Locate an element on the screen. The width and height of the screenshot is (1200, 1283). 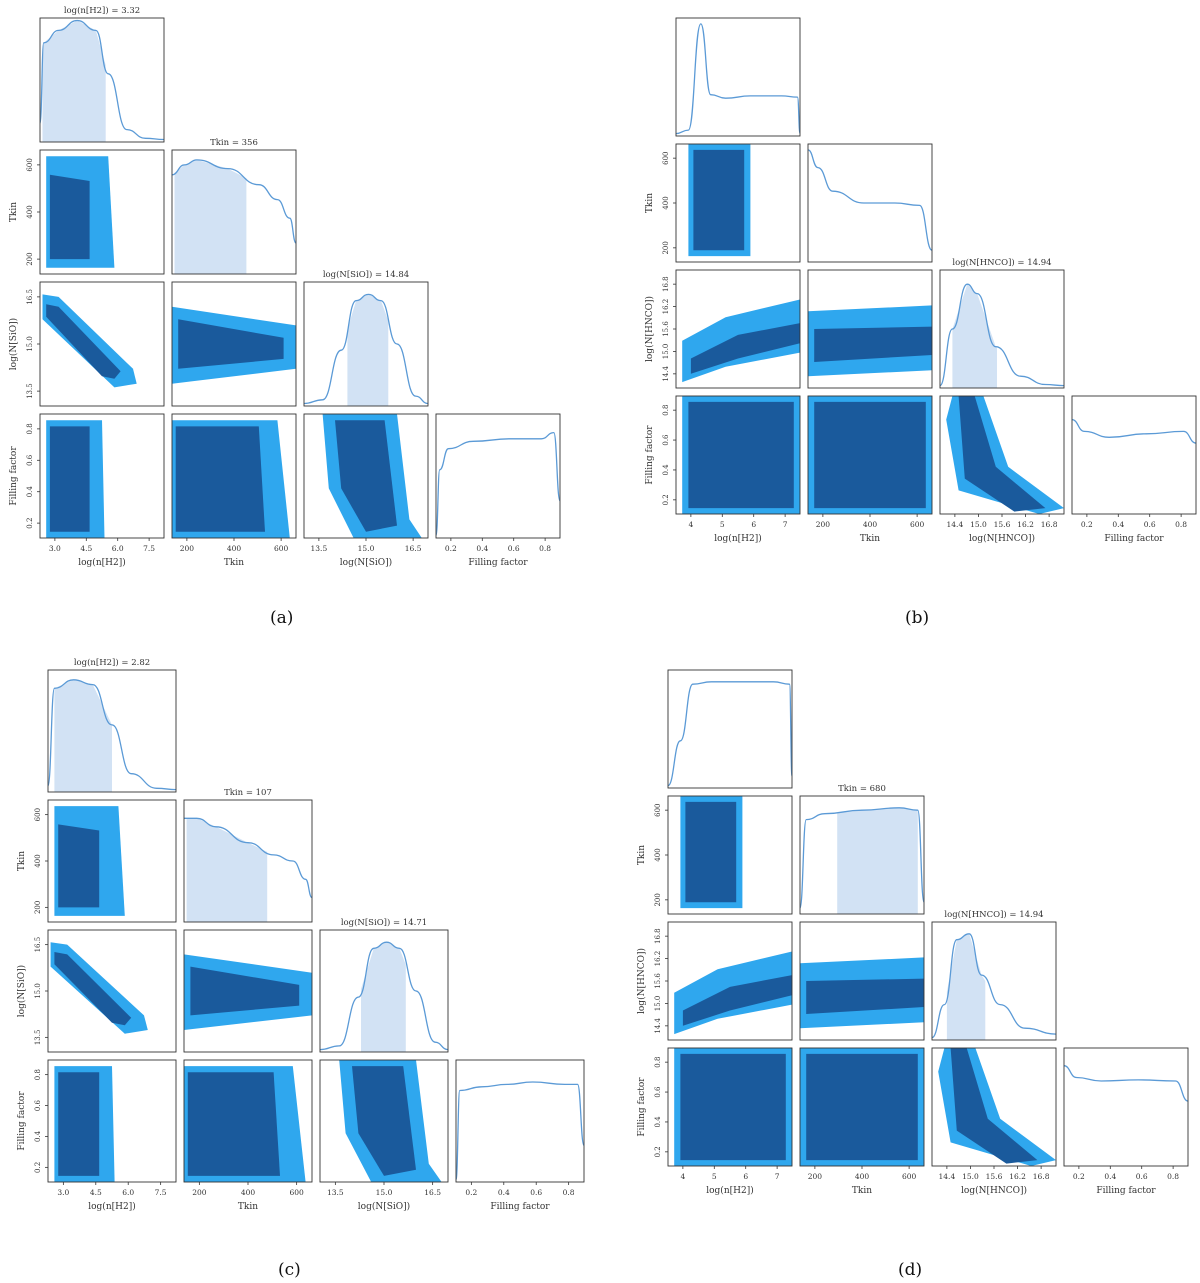
panel-title: Tkin = 356 is located at coordinates (234, 143).